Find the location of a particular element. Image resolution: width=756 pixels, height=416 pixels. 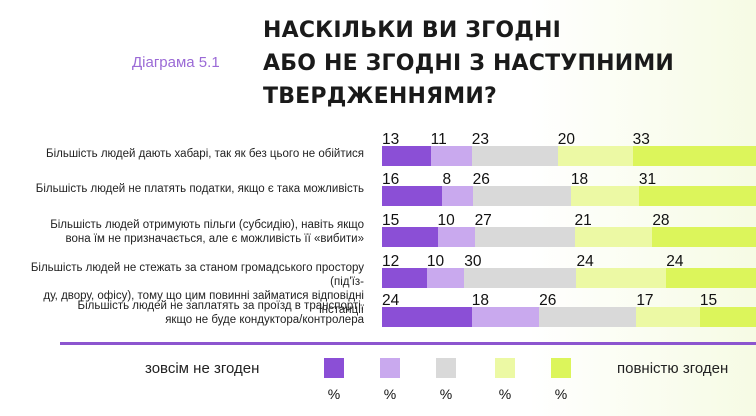

legend-right-label: повністю згоден is located at coordinates (673, 368).